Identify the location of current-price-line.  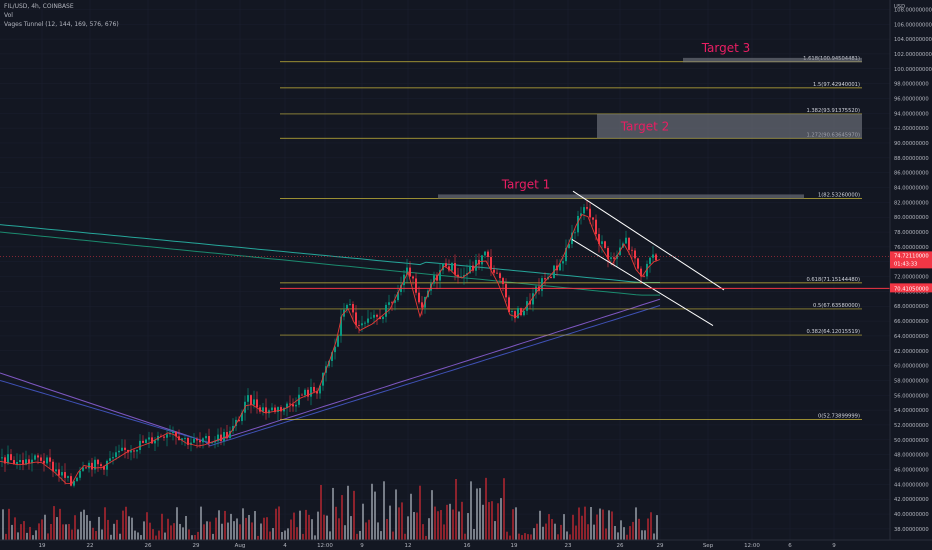
(445, 272).